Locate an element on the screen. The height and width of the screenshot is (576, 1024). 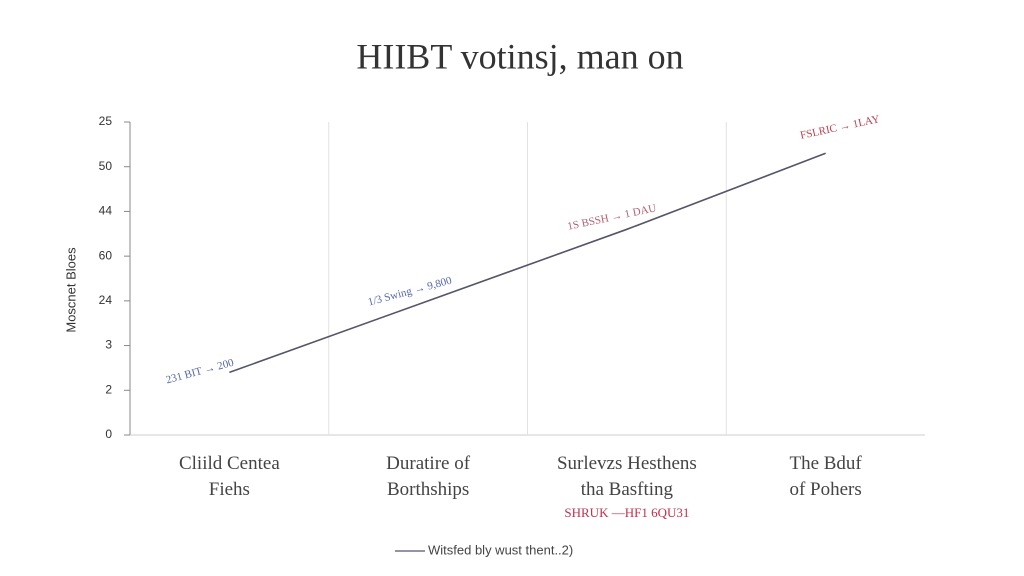
x-tick-label: Cliild Centea Fiehs is located at coordinates (229, 476).